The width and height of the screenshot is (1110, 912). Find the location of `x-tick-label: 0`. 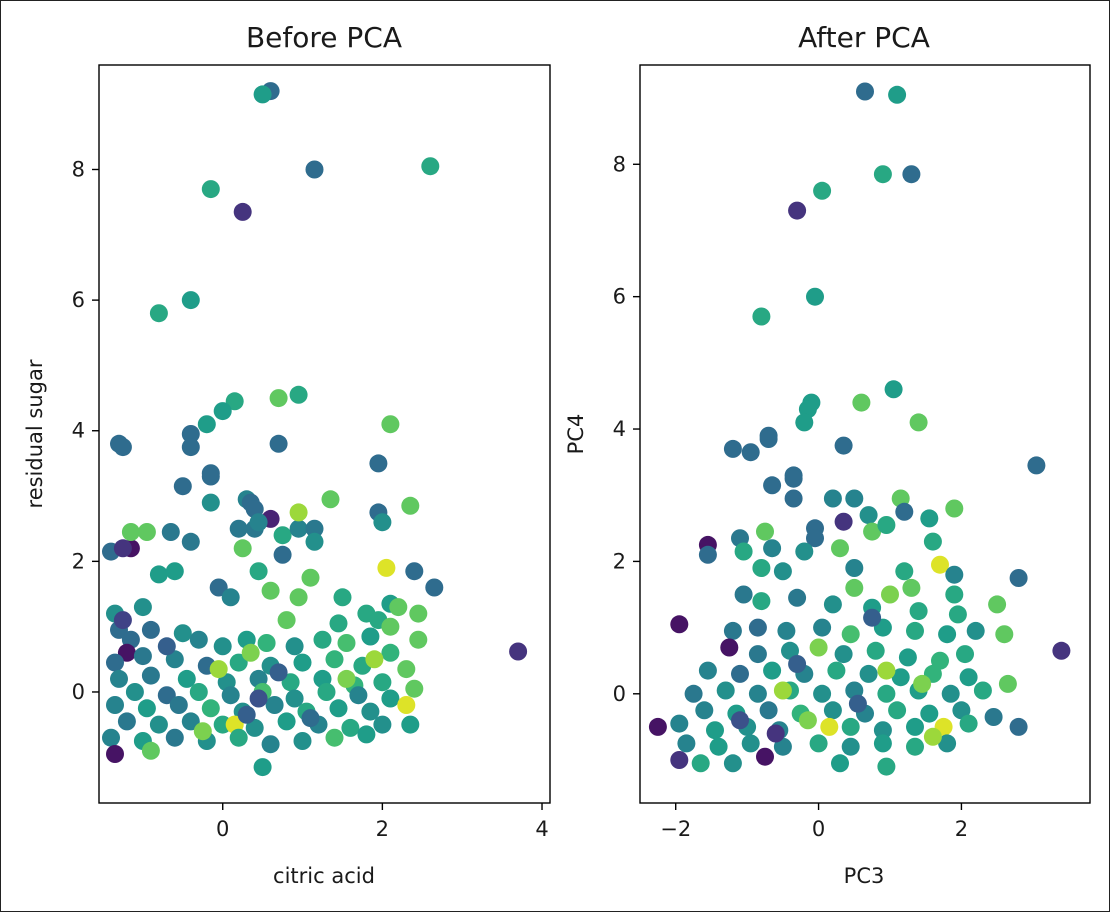

x-tick-label: 0 is located at coordinates (818, 829).